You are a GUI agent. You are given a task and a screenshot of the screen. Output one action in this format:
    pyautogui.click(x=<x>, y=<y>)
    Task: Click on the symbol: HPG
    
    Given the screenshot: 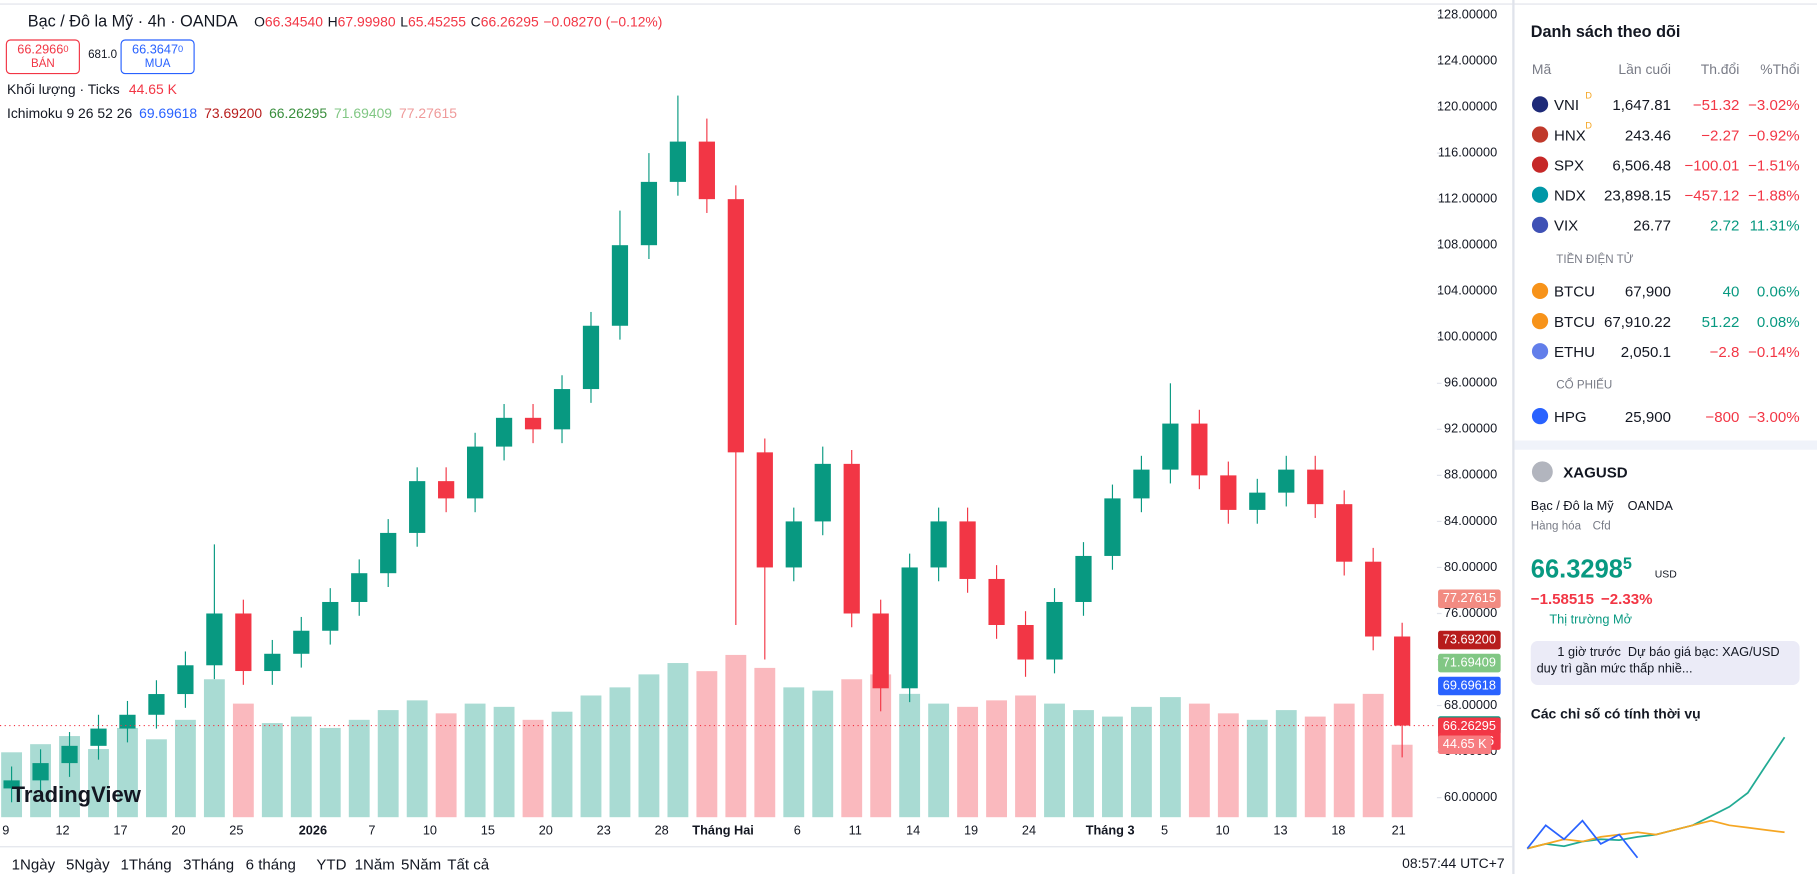 What is the action you would take?
    pyautogui.click(x=1570, y=417)
    